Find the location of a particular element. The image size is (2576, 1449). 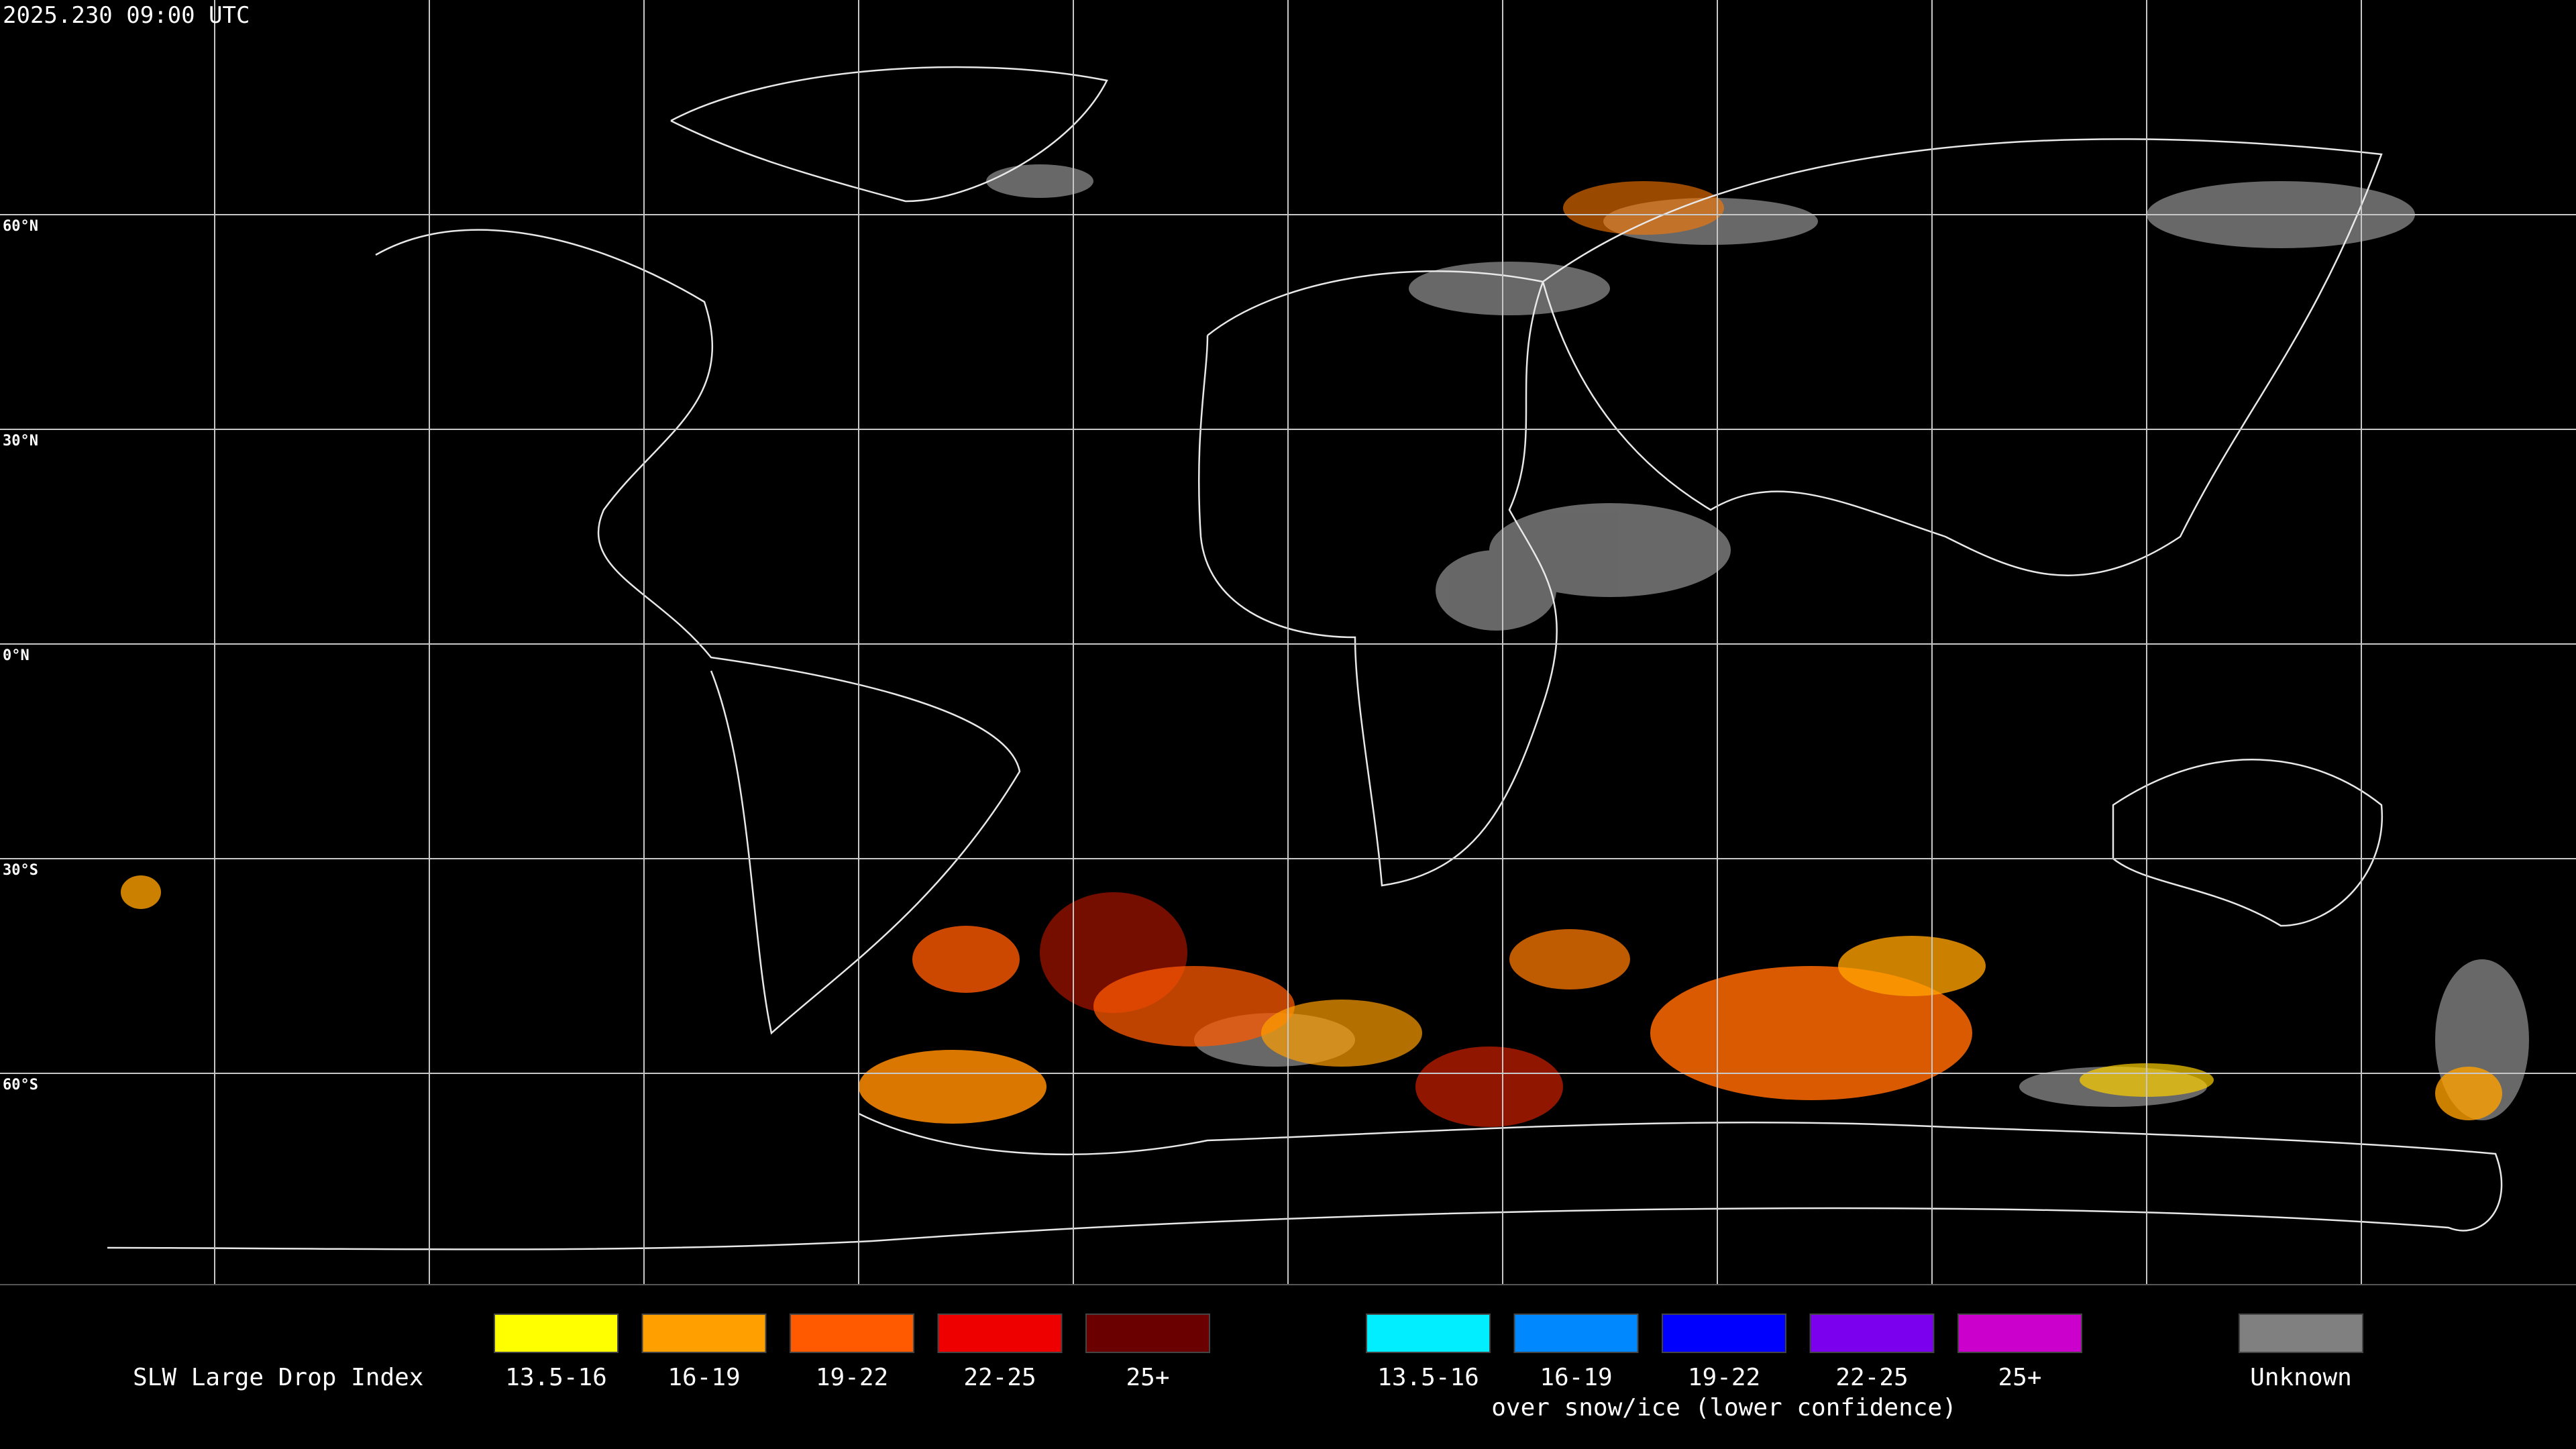

latitude-label: 60°S is located at coordinates (20, 1085).